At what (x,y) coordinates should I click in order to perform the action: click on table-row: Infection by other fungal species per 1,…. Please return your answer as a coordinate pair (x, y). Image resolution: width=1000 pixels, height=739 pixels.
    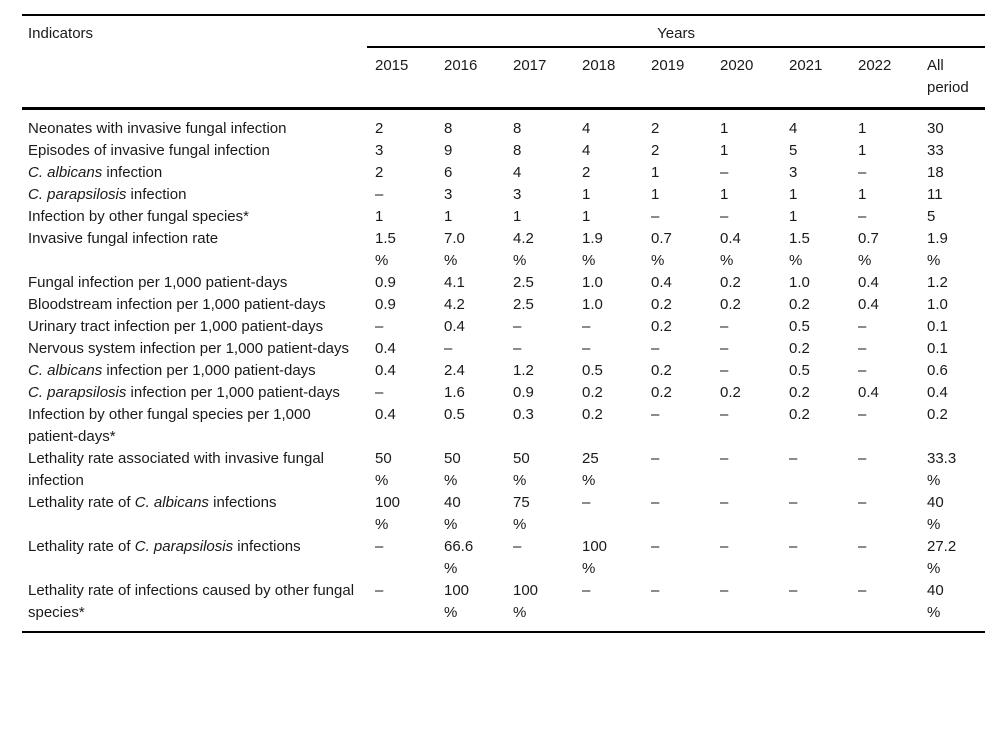
    Looking at the image, I should click on (503, 426).